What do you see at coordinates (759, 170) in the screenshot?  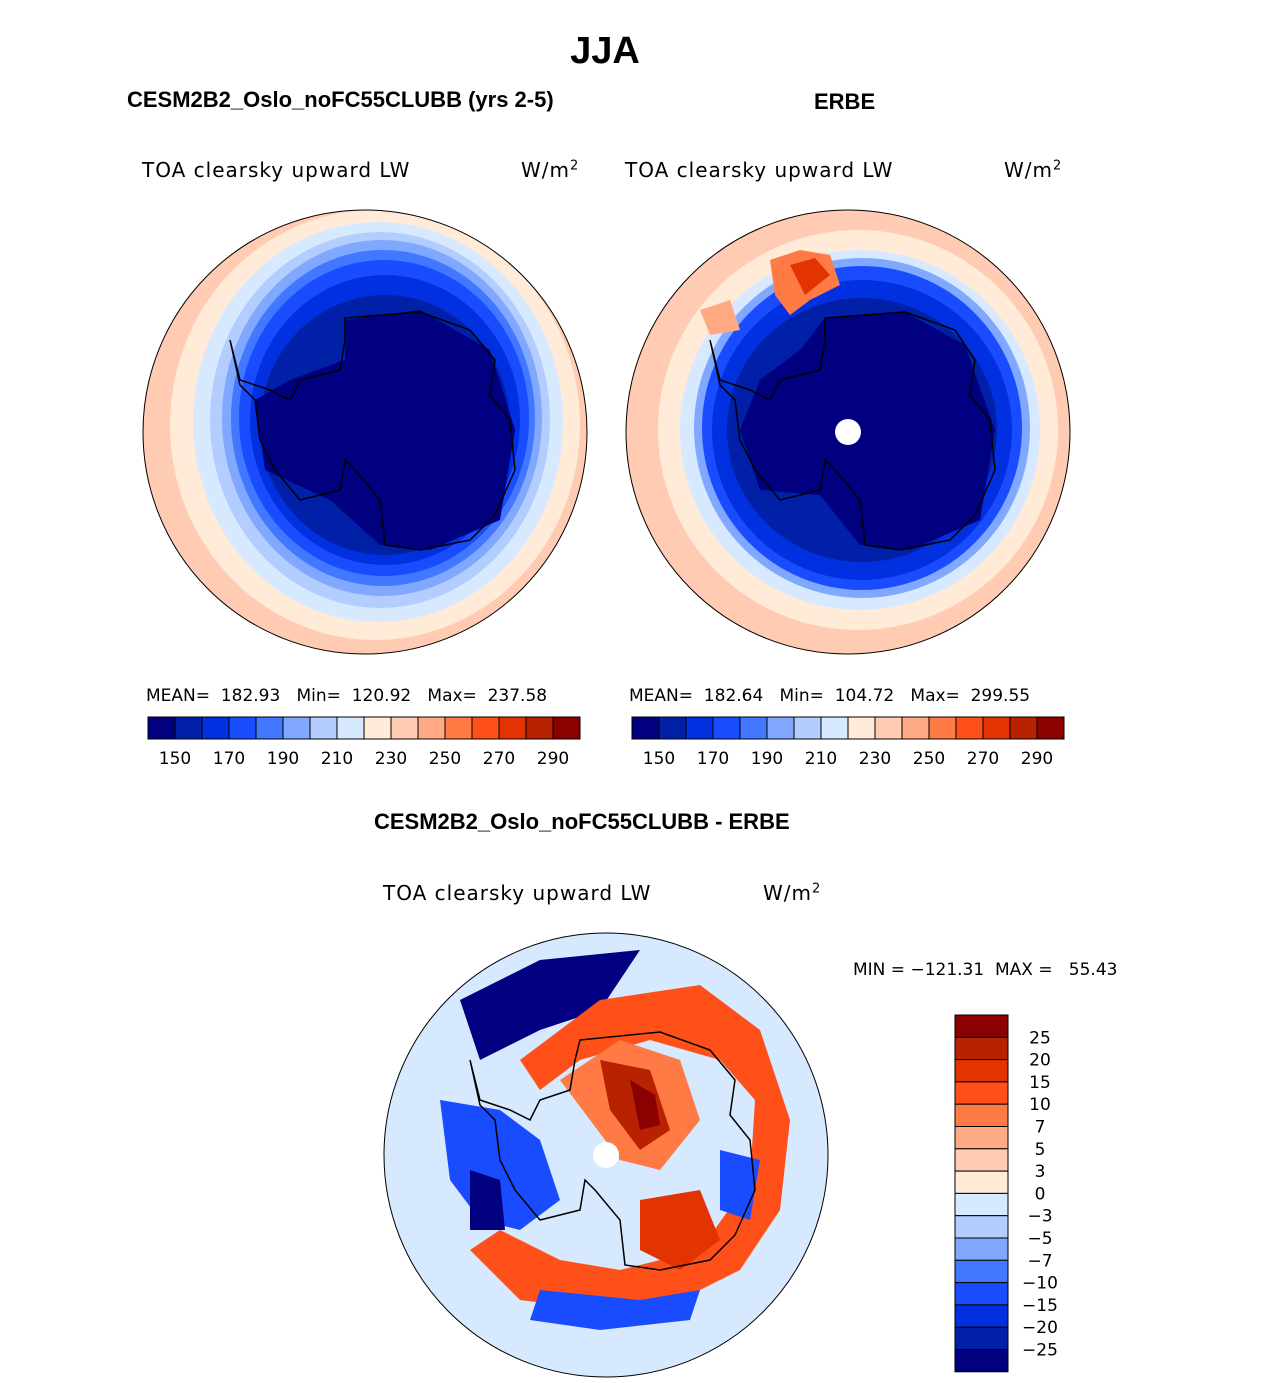 I see `panel2-variable: TOA clearsky upward LW` at bounding box center [759, 170].